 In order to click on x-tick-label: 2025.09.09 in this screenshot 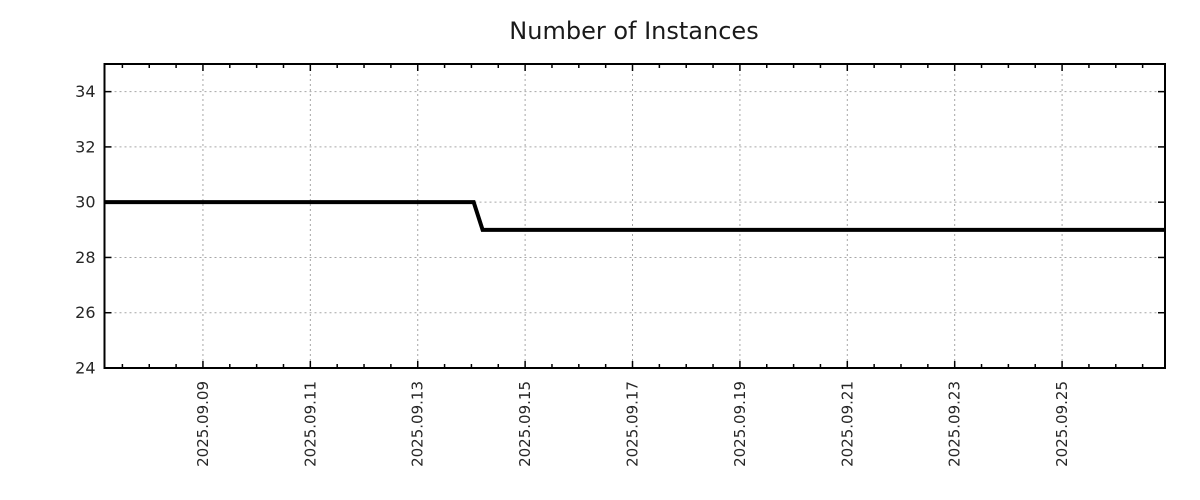, I will do `click(203, 424)`.